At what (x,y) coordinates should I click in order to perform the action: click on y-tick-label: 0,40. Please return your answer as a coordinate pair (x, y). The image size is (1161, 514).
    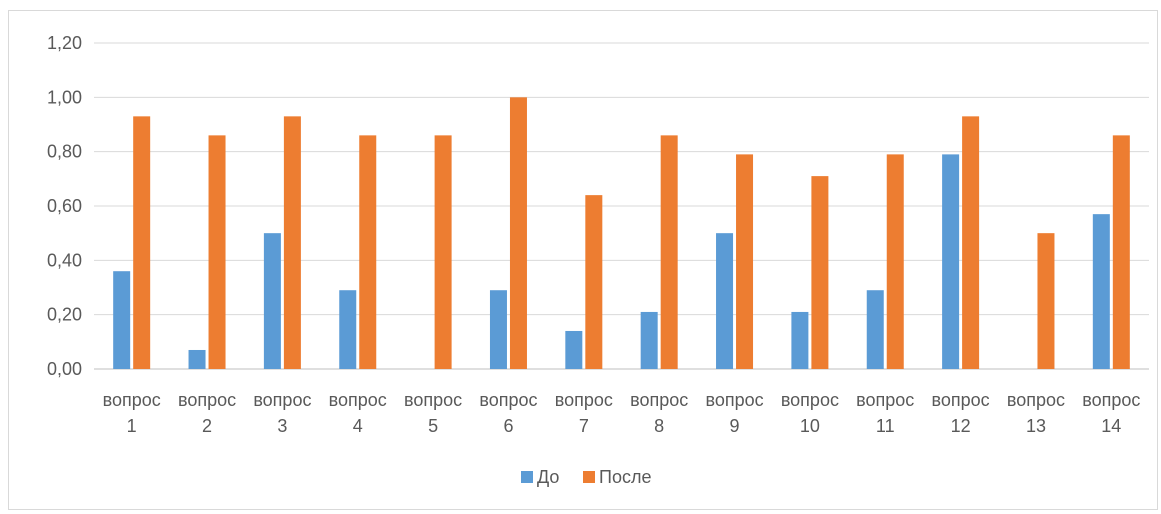
    Looking at the image, I should click on (64, 260).